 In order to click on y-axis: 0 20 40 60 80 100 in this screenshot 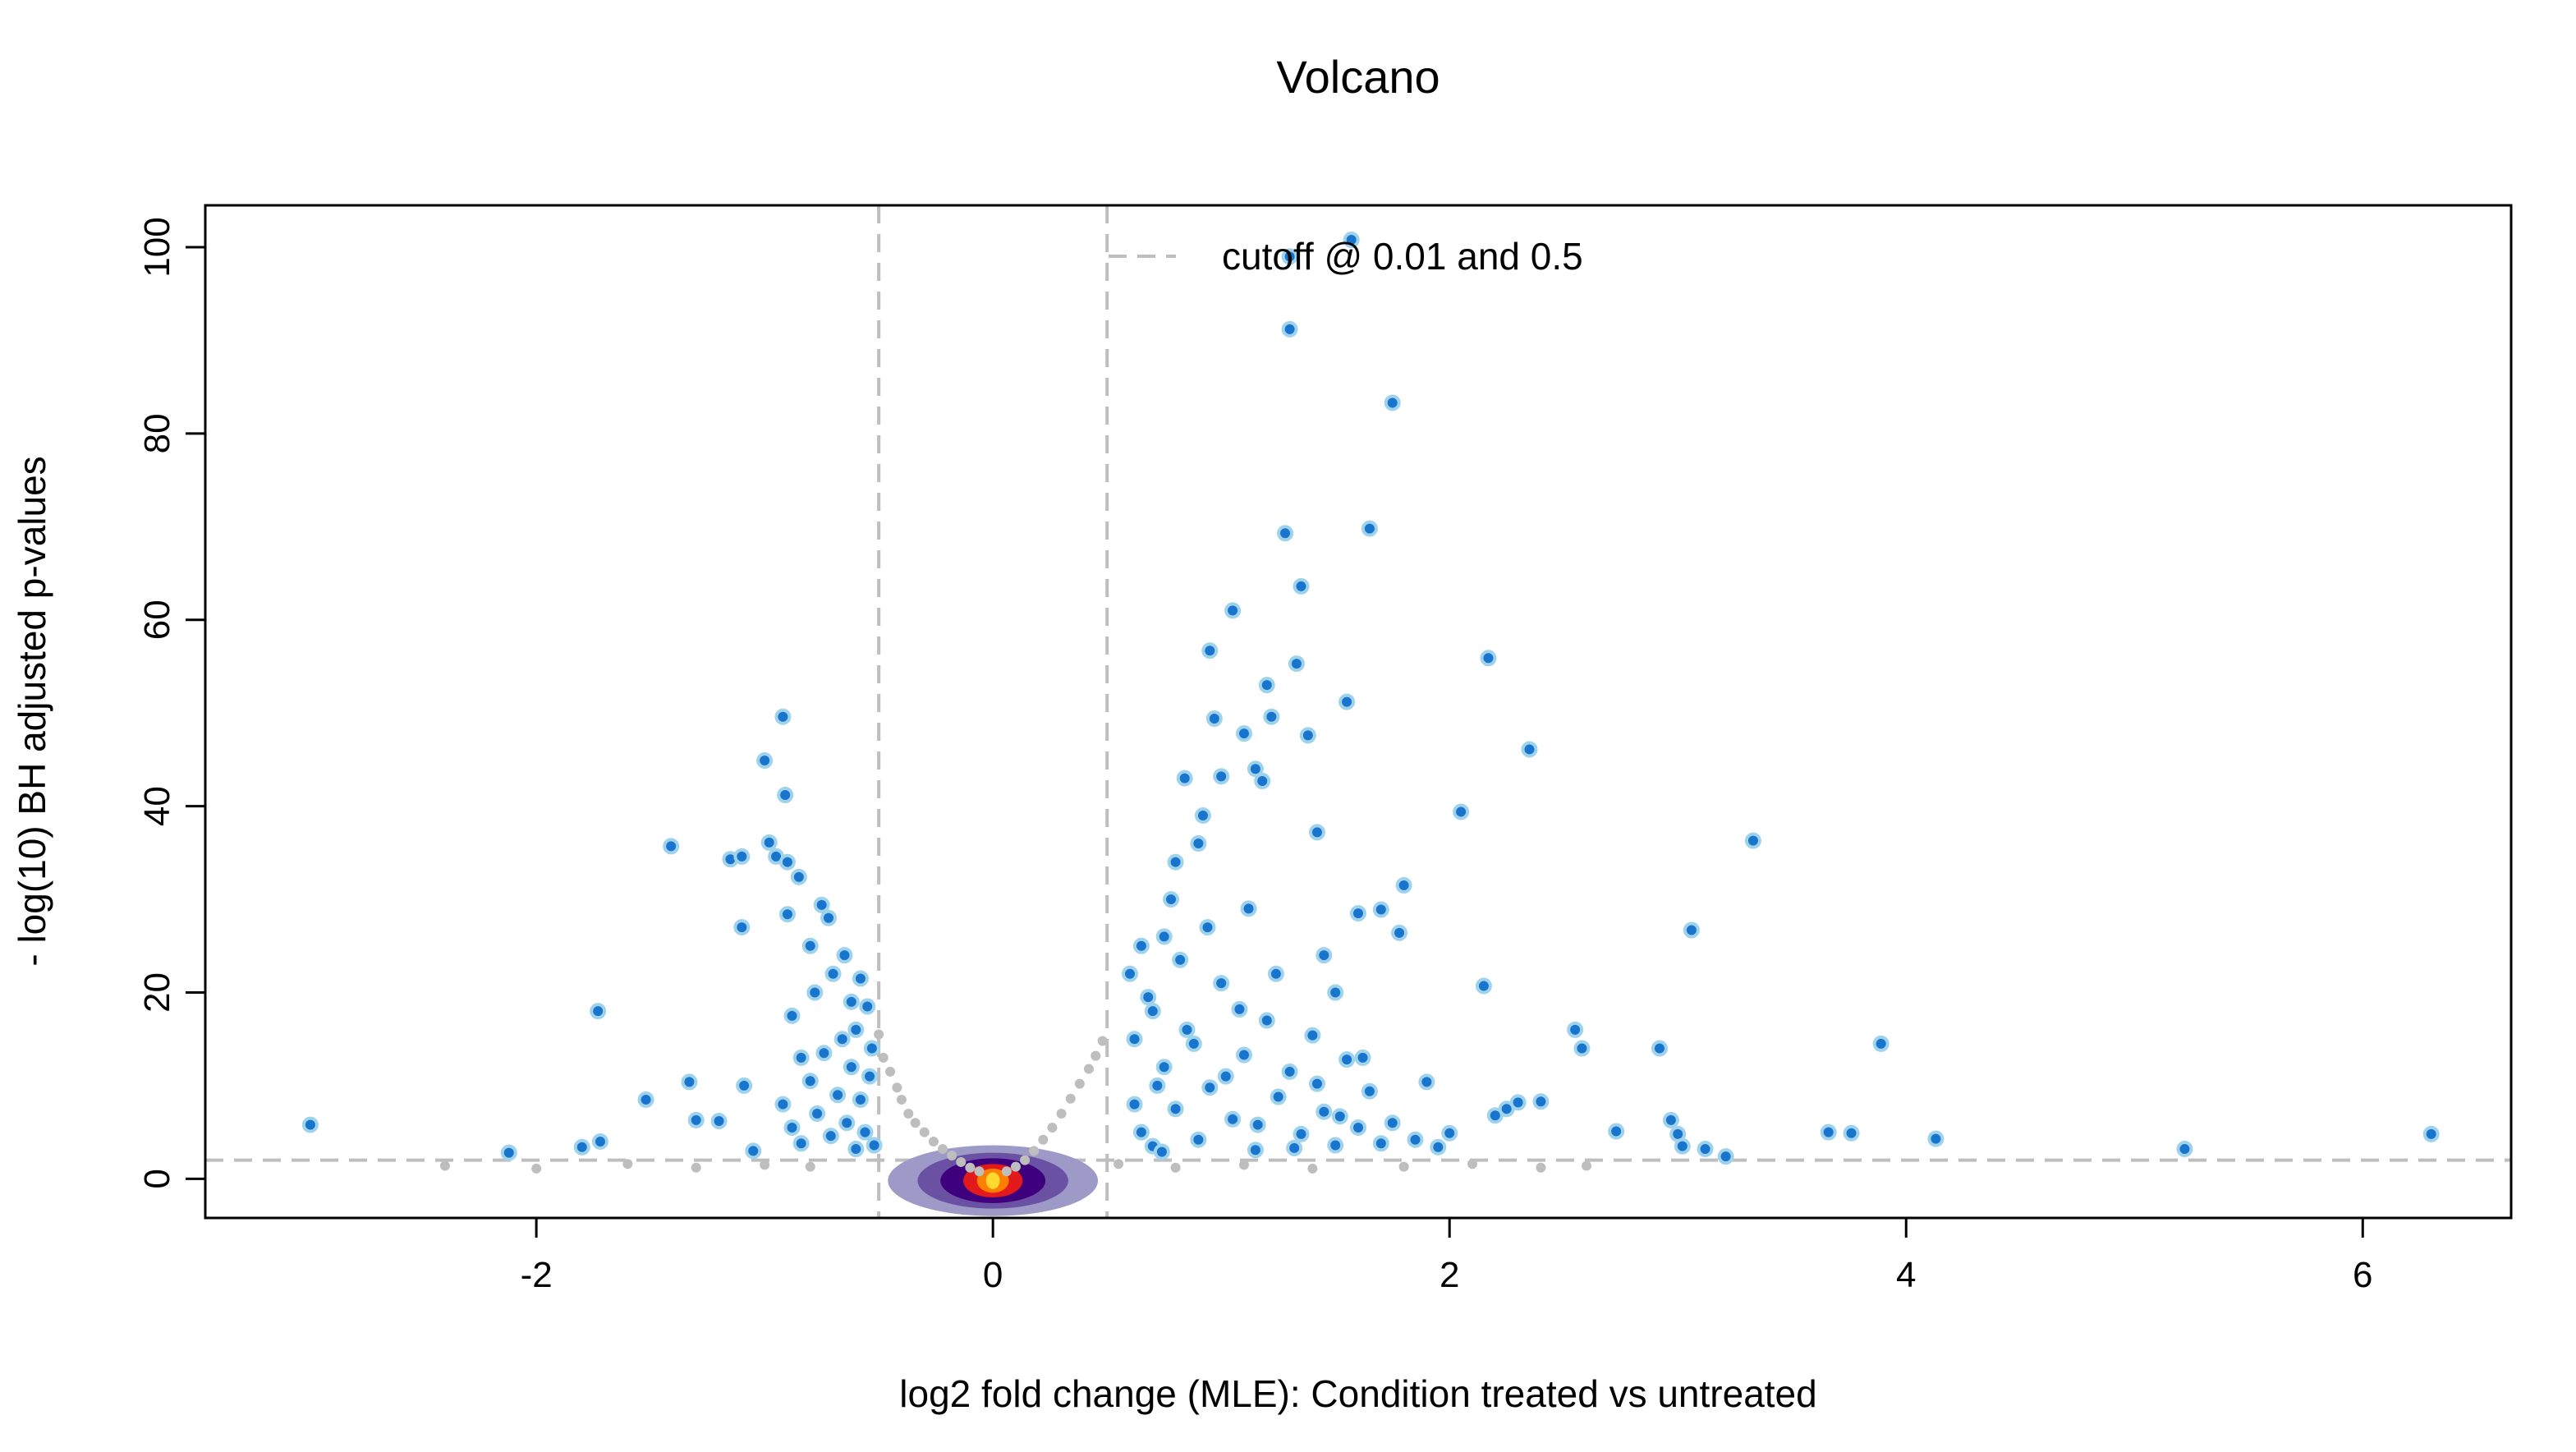, I will do `click(171, 703)`.